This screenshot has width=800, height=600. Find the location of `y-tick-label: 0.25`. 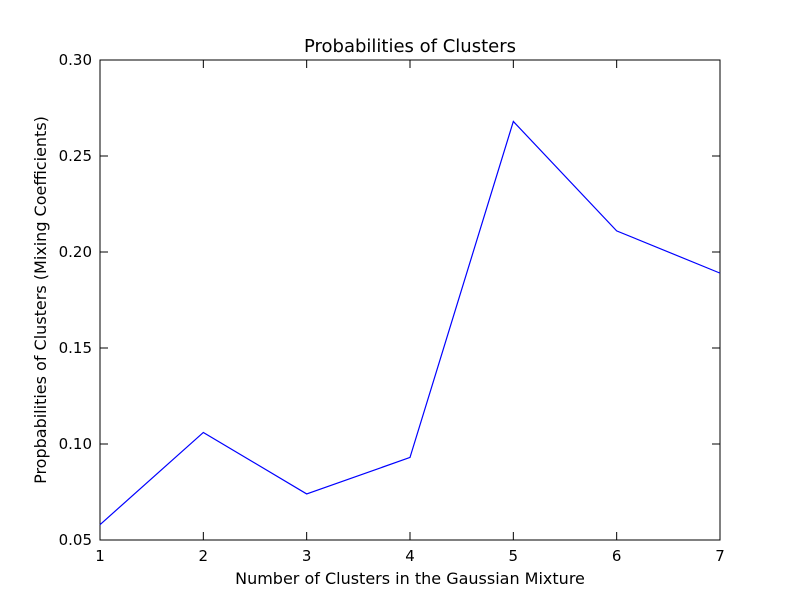

y-tick-label: 0.25 is located at coordinates (75, 156).